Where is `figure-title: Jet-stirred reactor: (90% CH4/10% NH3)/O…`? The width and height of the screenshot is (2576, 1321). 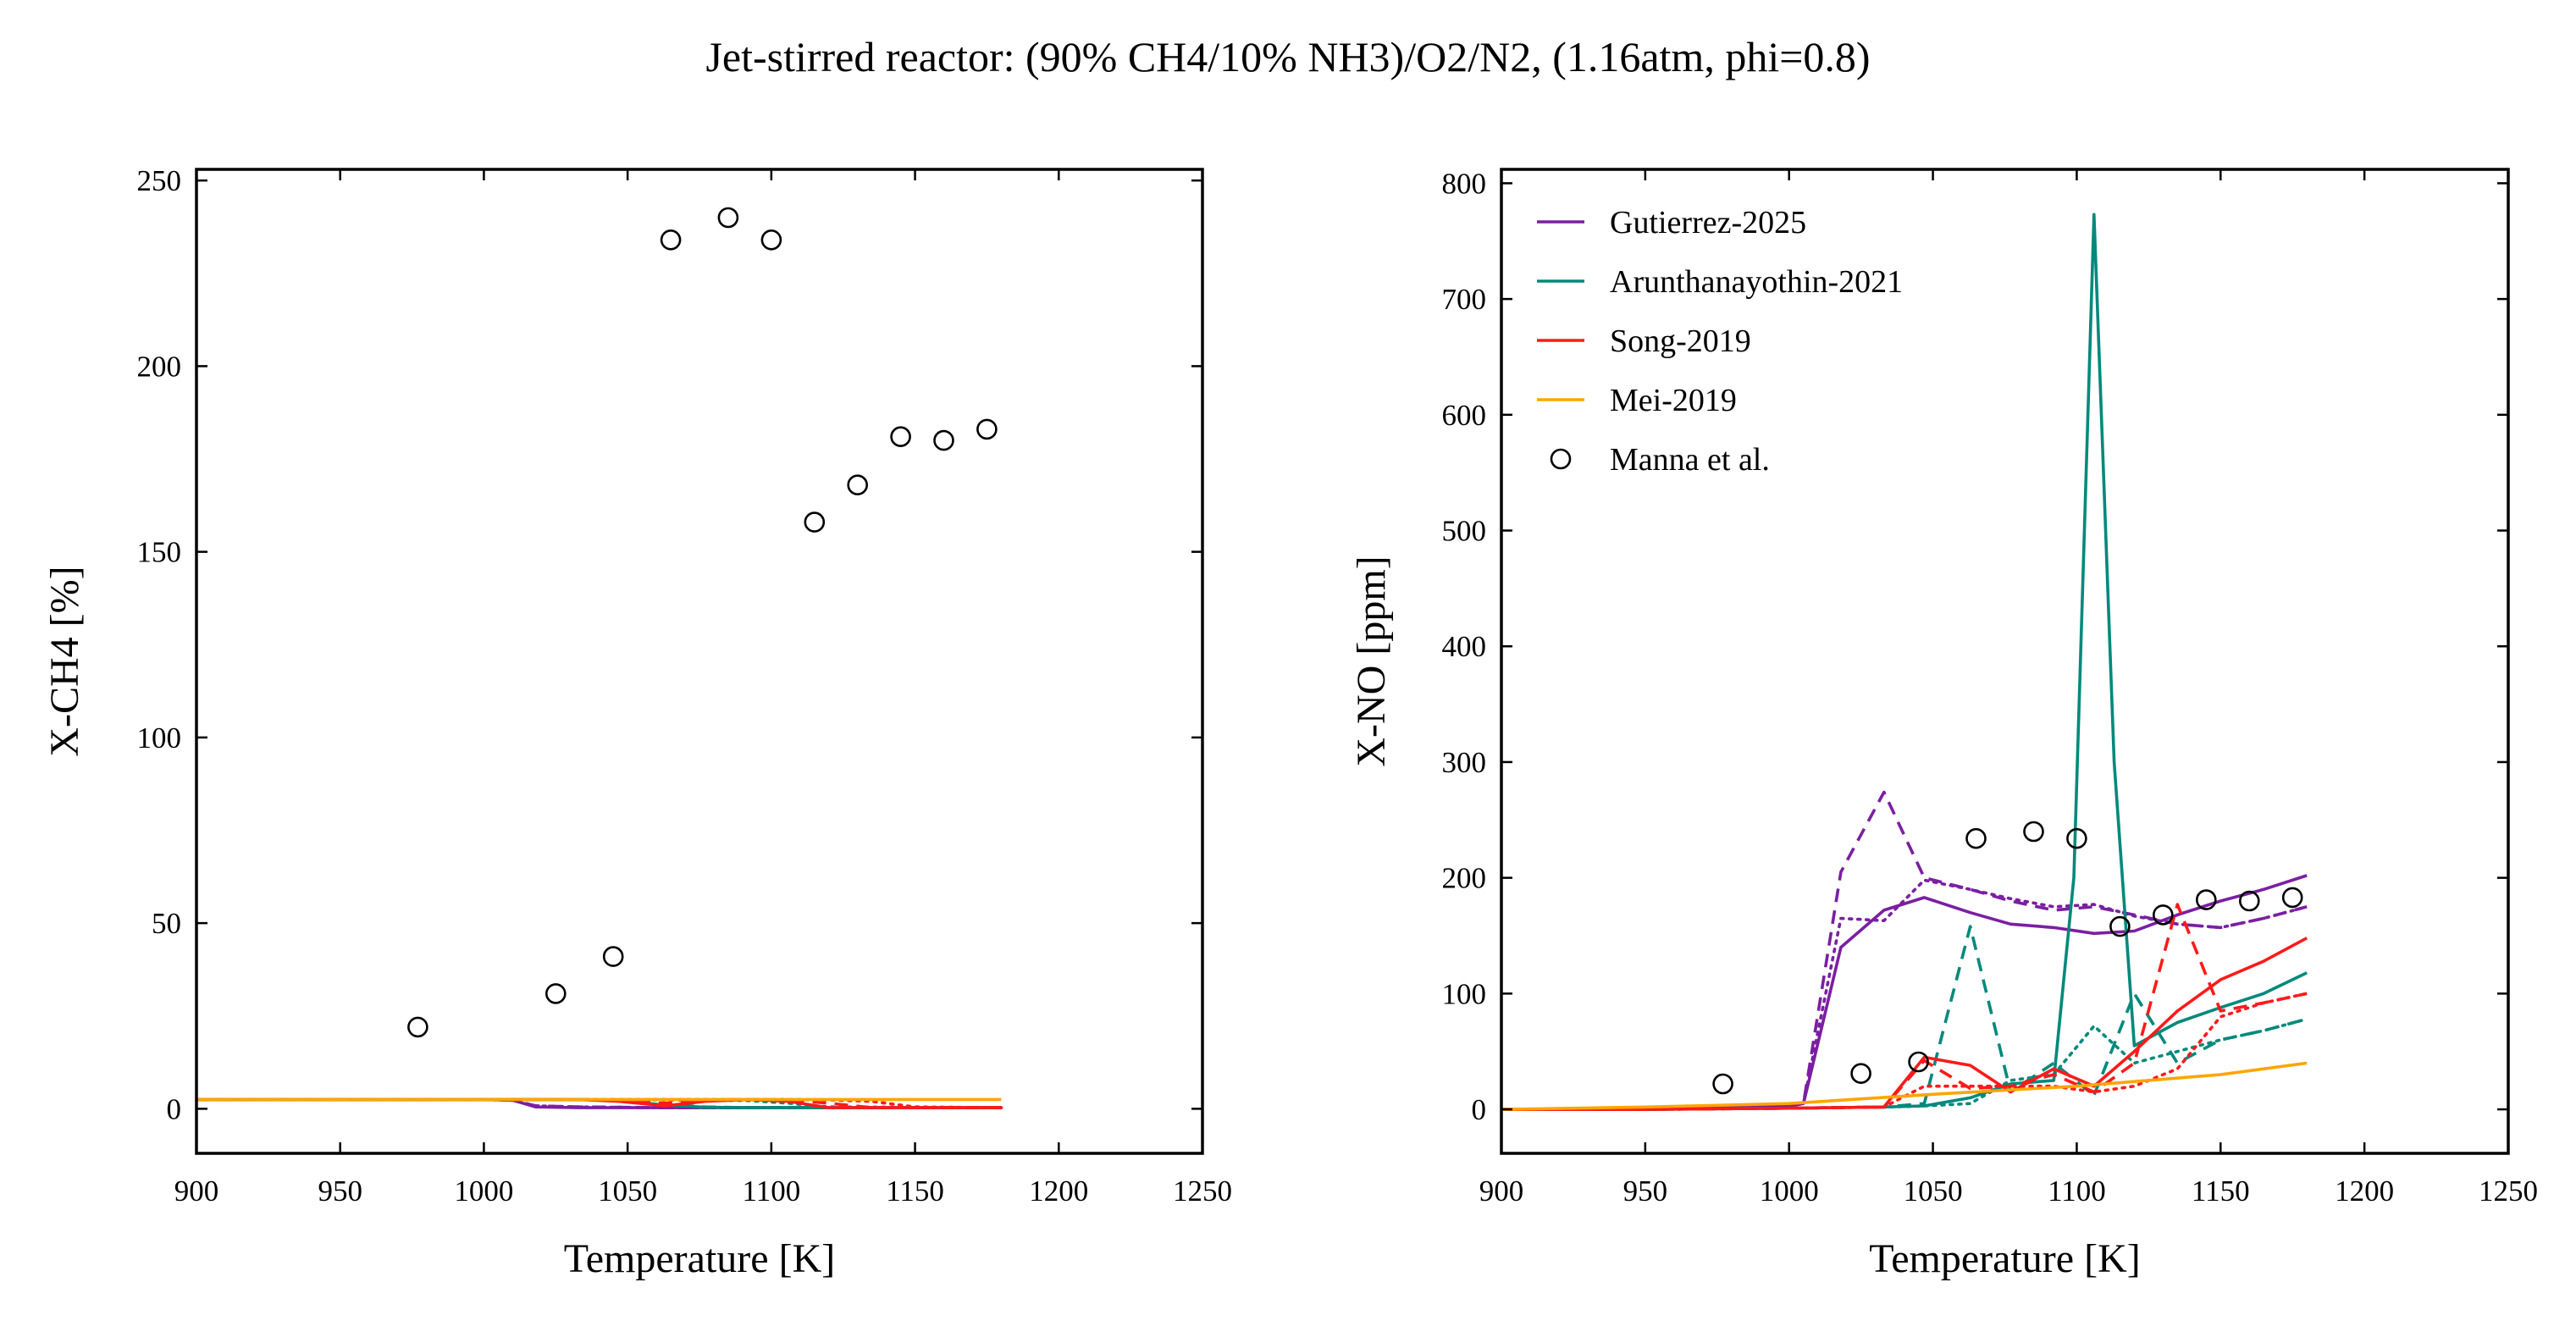
figure-title: Jet-stirred reactor: (90% CH4/10% NH3)/O… is located at coordinates (1288, 57).